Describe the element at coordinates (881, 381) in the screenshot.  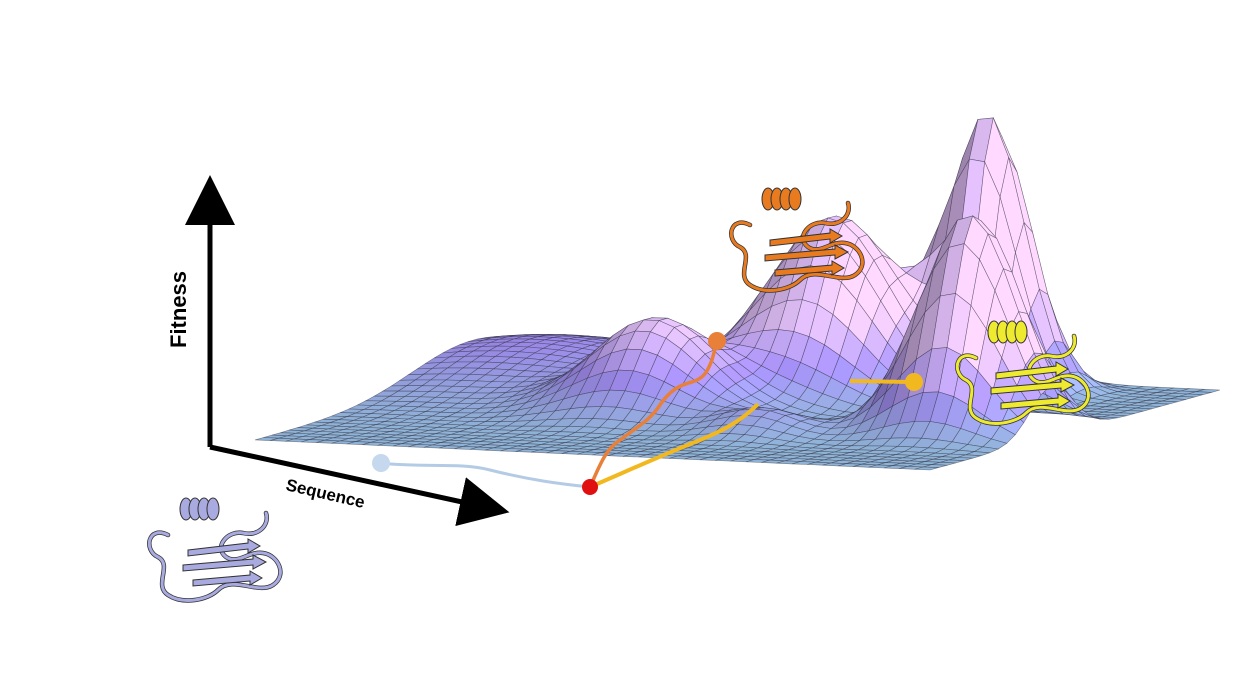
I see `yellow-path-end` at that location.